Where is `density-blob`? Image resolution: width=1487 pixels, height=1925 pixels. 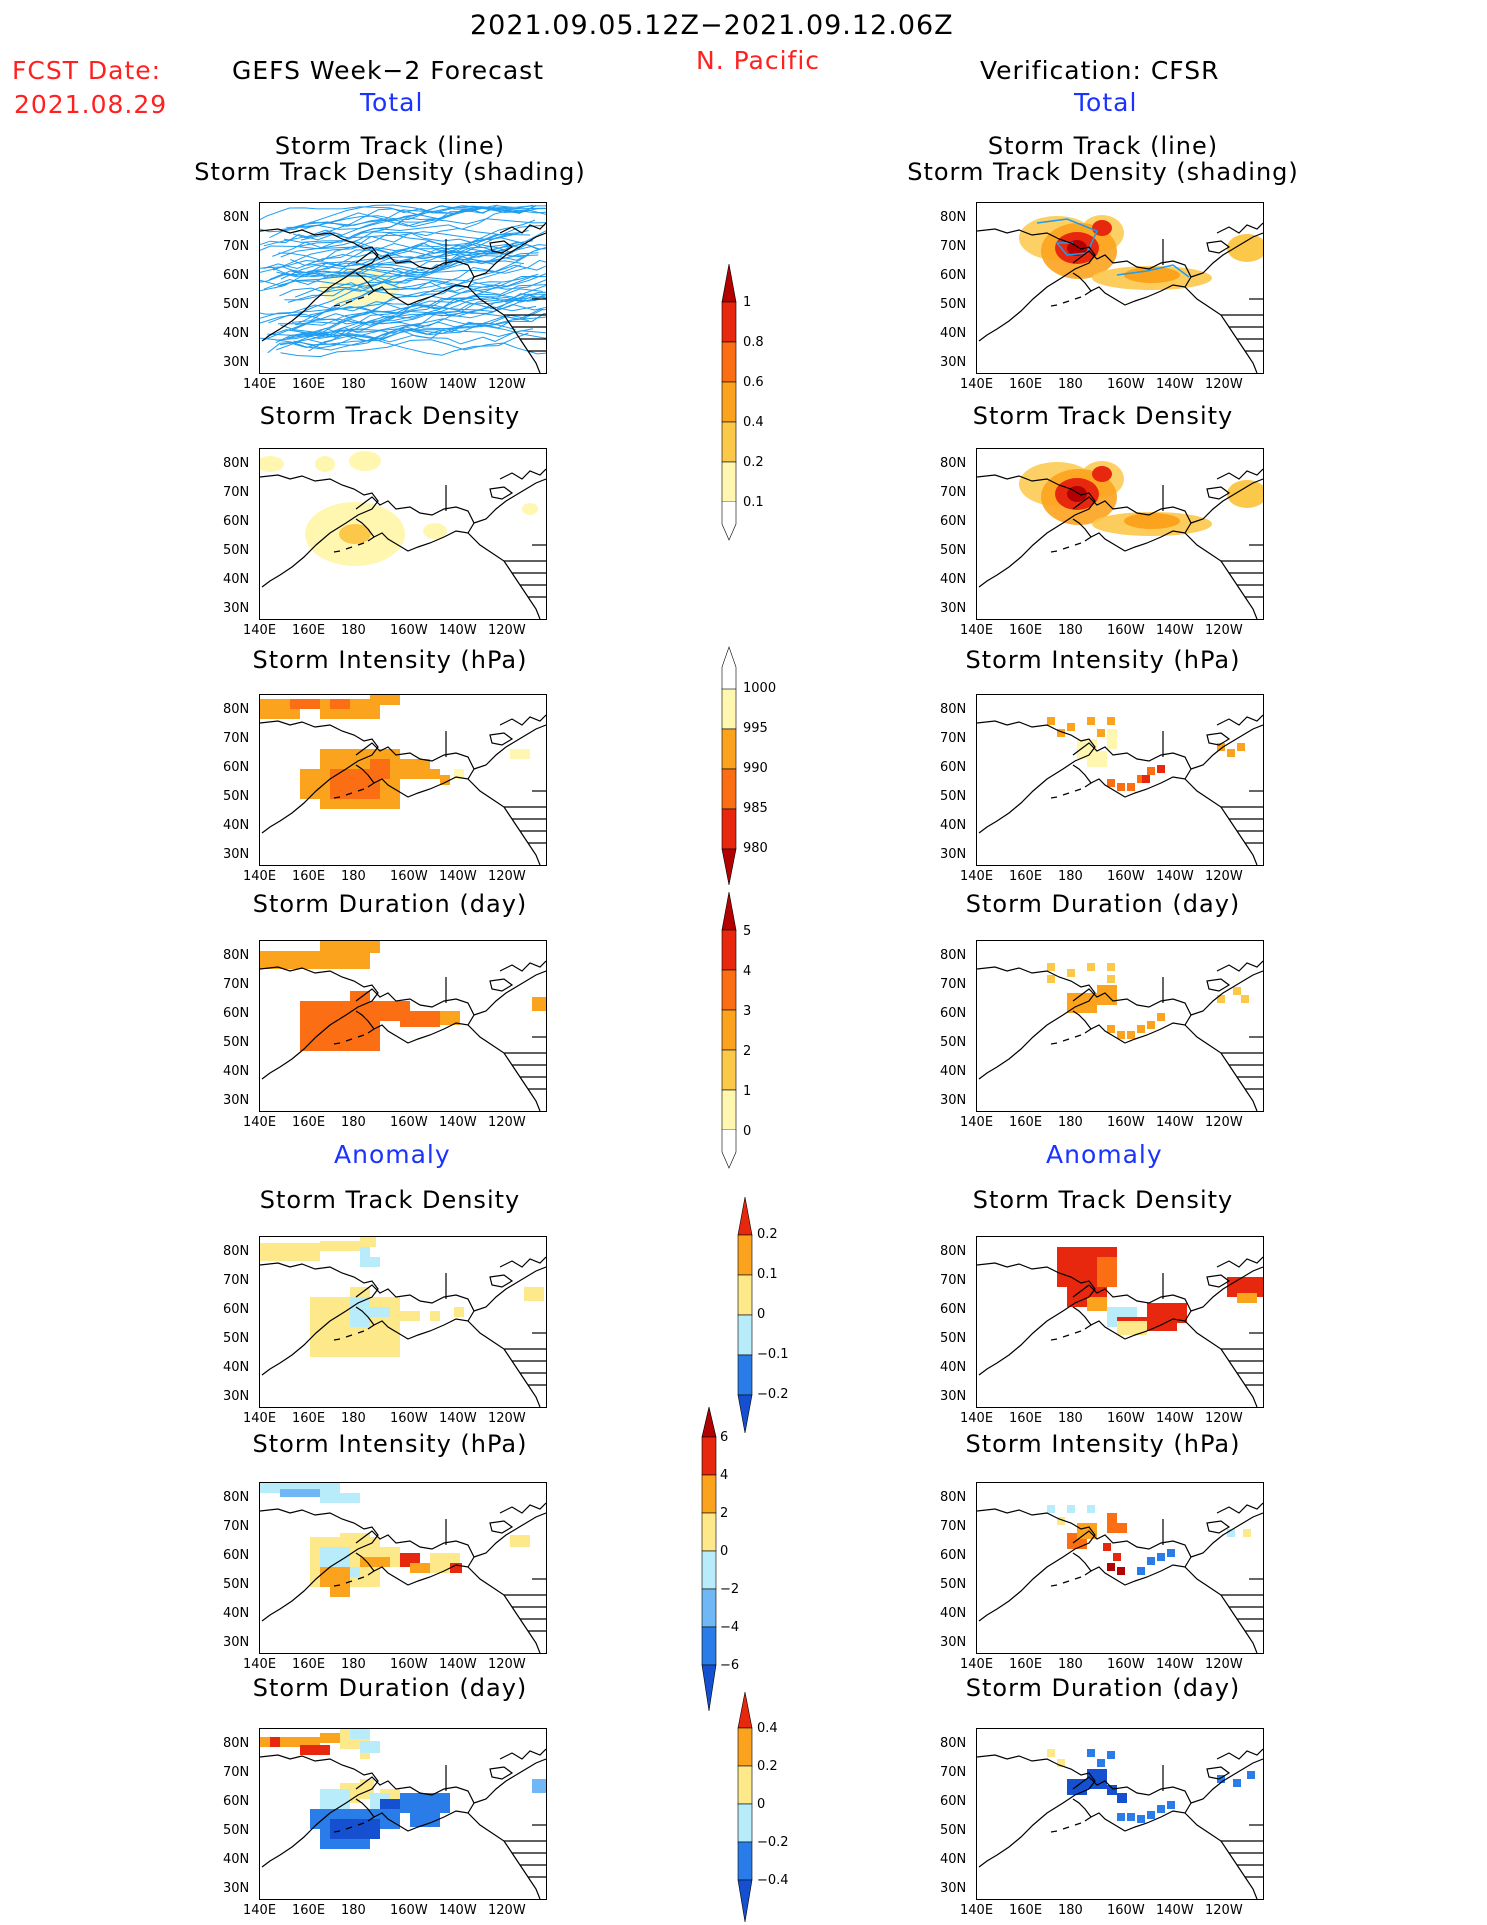 density-blob is located at coordinates (1102, 474).